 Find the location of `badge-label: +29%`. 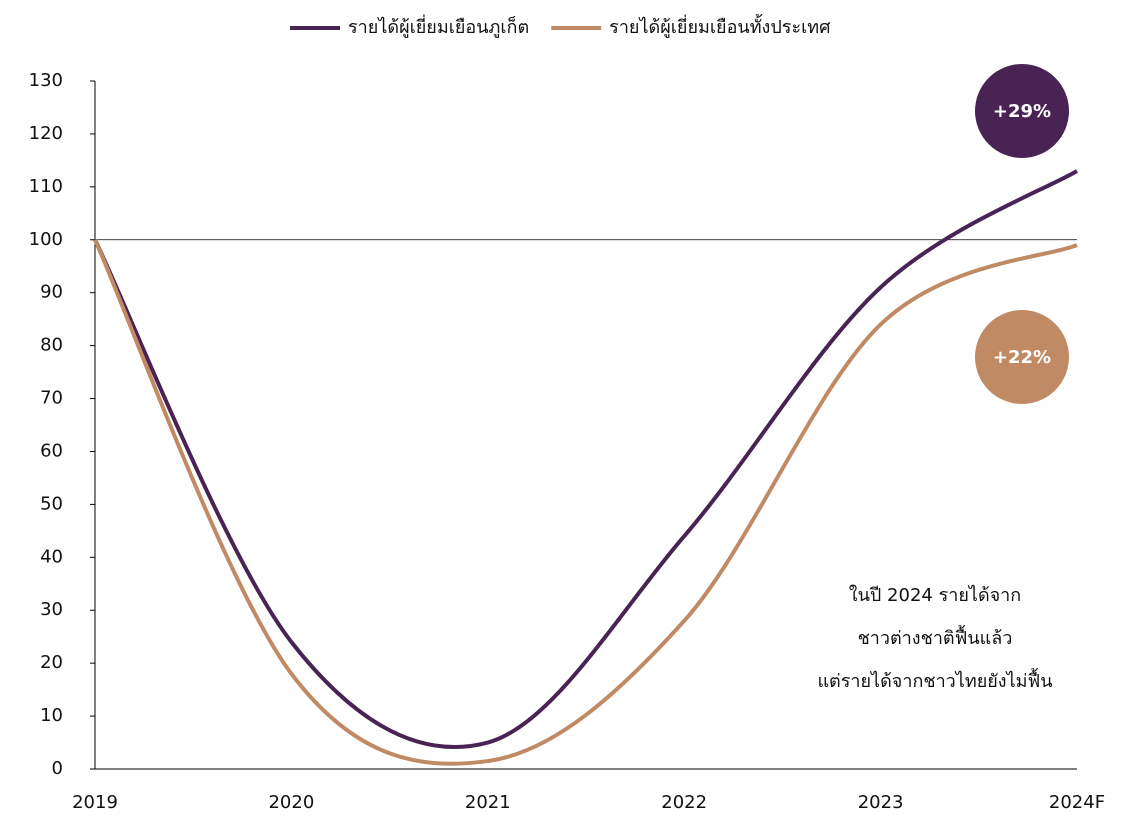

badge-label: +29% is located at coordinates (1022, 111).